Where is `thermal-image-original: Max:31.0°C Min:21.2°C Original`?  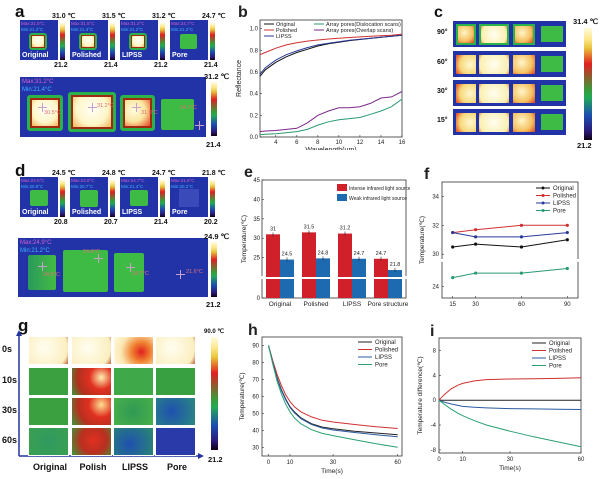 thermal-image-original: Max:31.0°C Min:21.2°C Original is located at coordinates (39, 40).